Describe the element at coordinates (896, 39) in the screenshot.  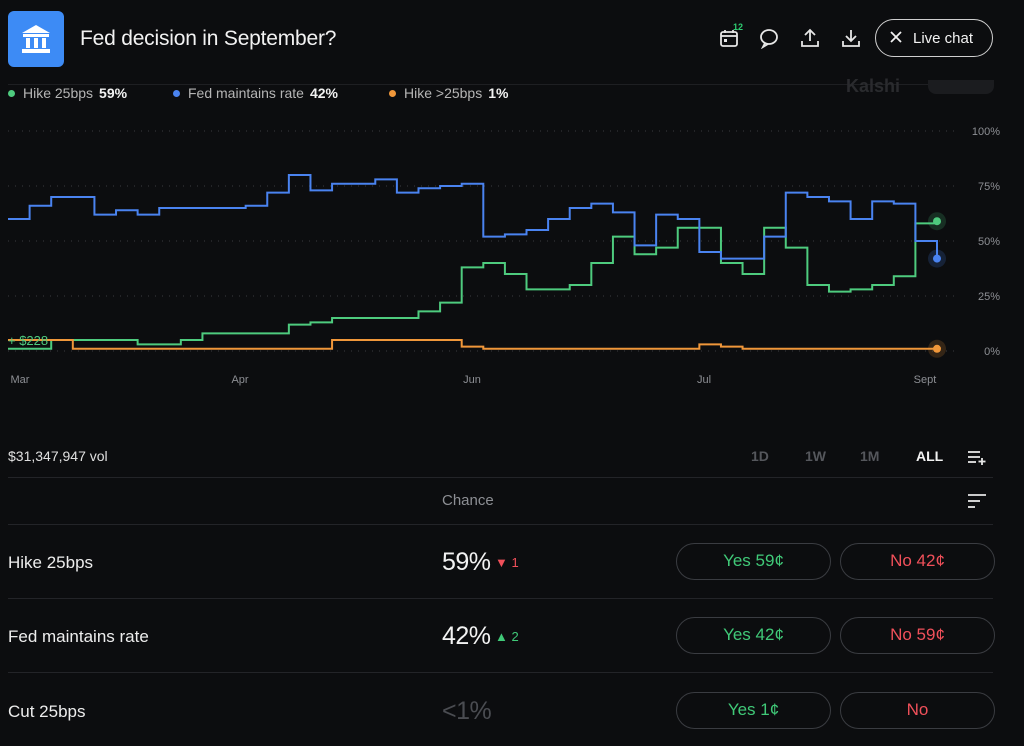
I see `close-icon` at that location.